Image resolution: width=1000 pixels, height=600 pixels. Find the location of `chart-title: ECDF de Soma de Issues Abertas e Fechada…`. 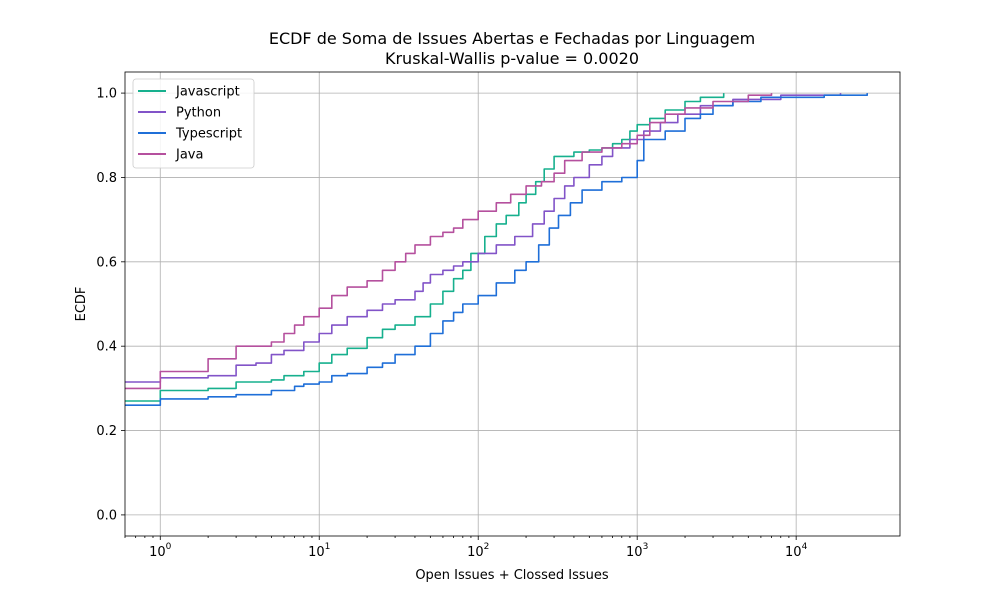

chart-title: ECDF de Soma de Issues Abertas e Fechada… is located at coordinates (512, 38).